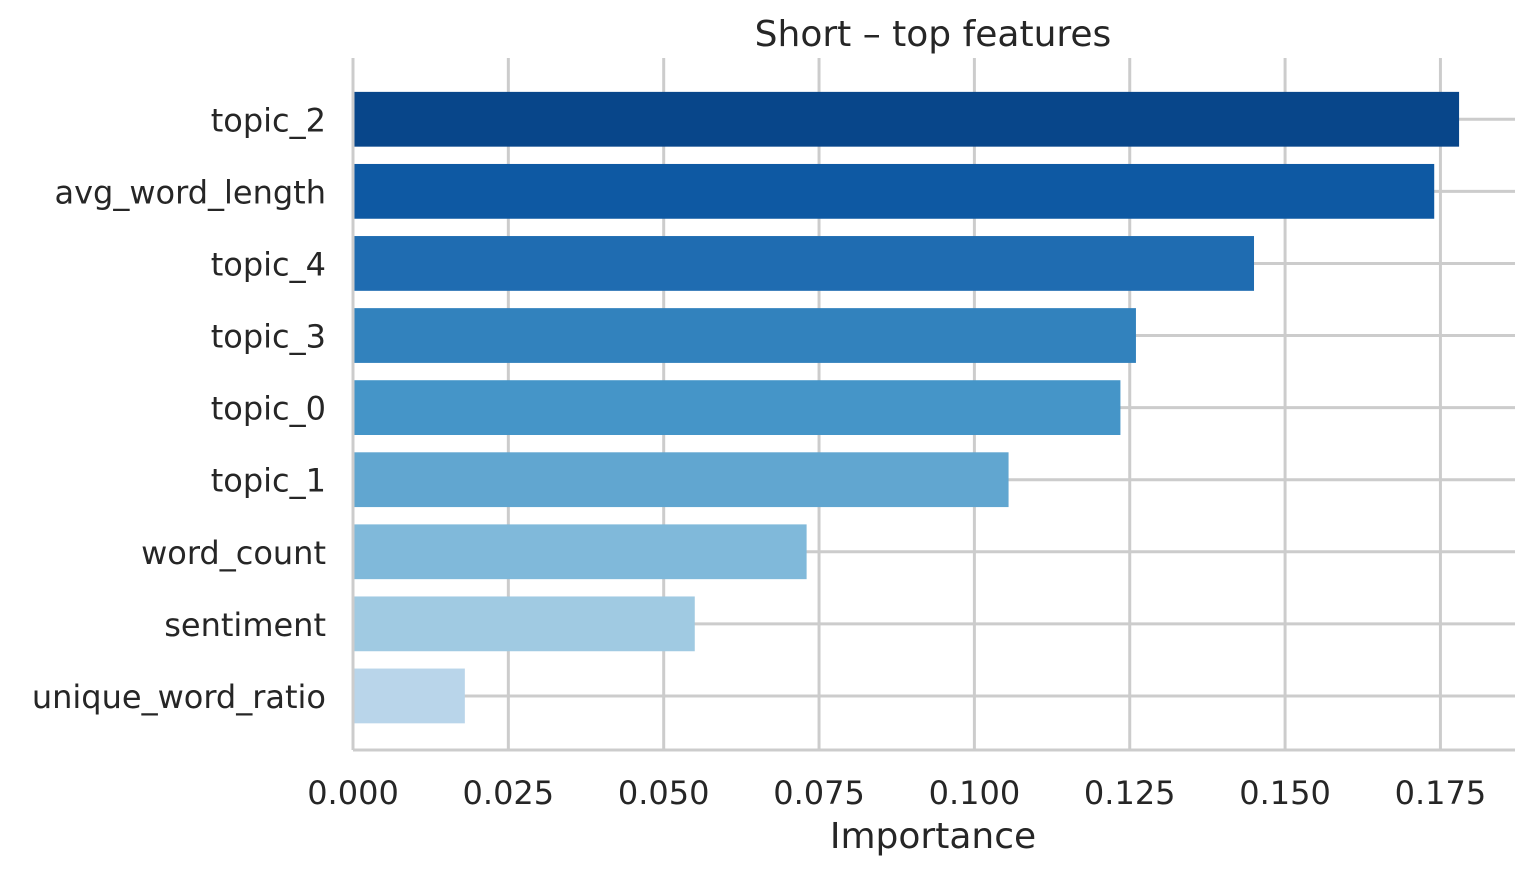  What do you see at coordinates (819, 793) in the screenshot?
I see `x-tick-label: 0.075` at bounding box center [819, 793].